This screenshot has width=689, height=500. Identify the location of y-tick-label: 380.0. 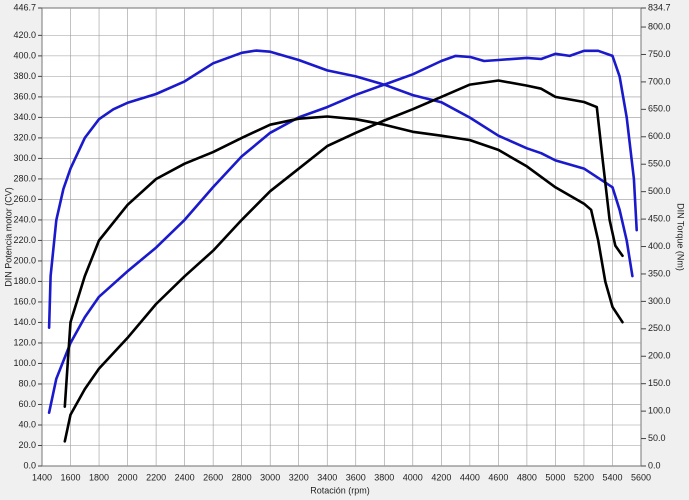
(24, 76).